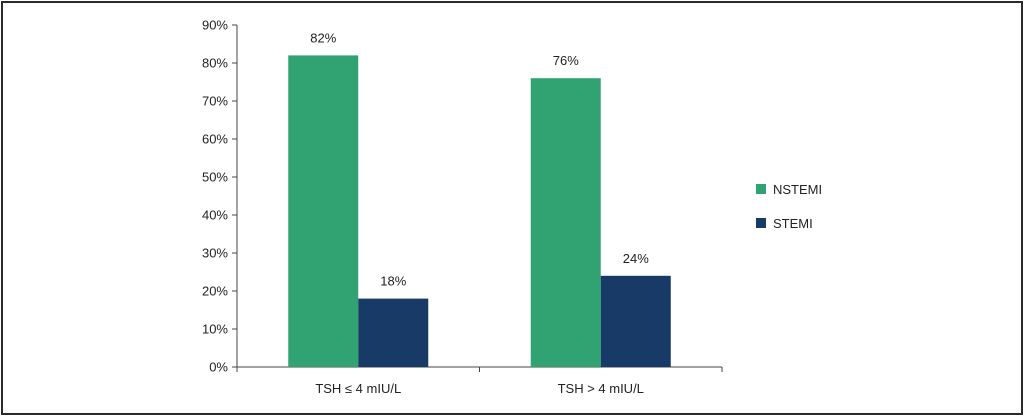 Image resolution: width=1024 pixels, height=416 pixels. Describe the element at coordinates (220, 196) in the screenshot. I see `y-axis: 0% 10% 20% 30% 40% 50% 60% 70% 80% 90%` at that location.